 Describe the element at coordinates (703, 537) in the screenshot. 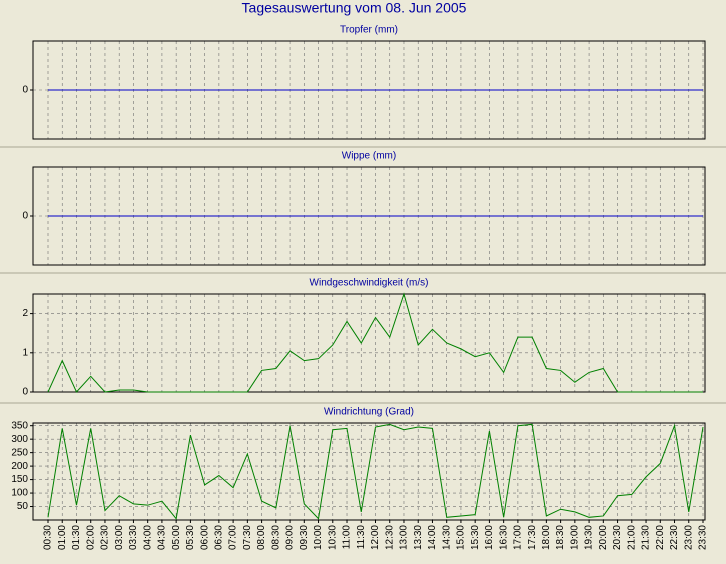

I see `x-tick-label: 23:30` at that location.